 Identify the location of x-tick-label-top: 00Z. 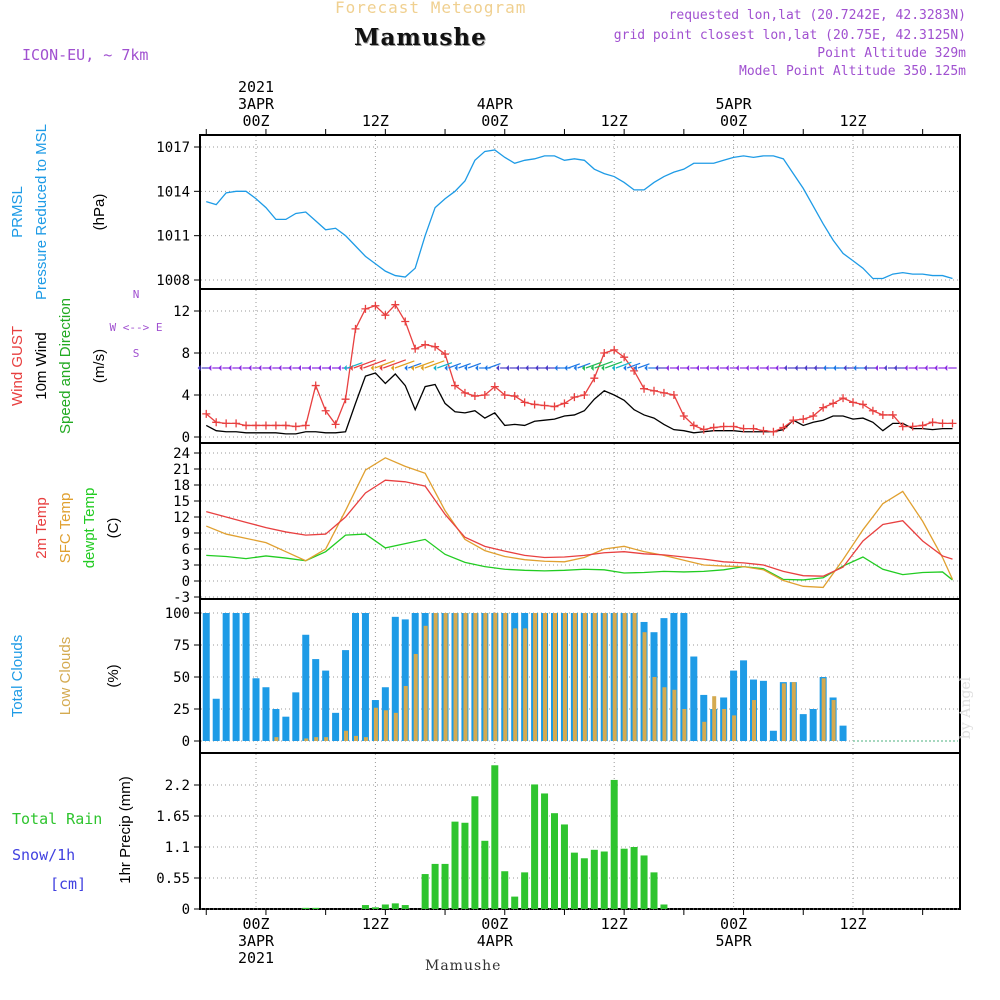
(494, 121).